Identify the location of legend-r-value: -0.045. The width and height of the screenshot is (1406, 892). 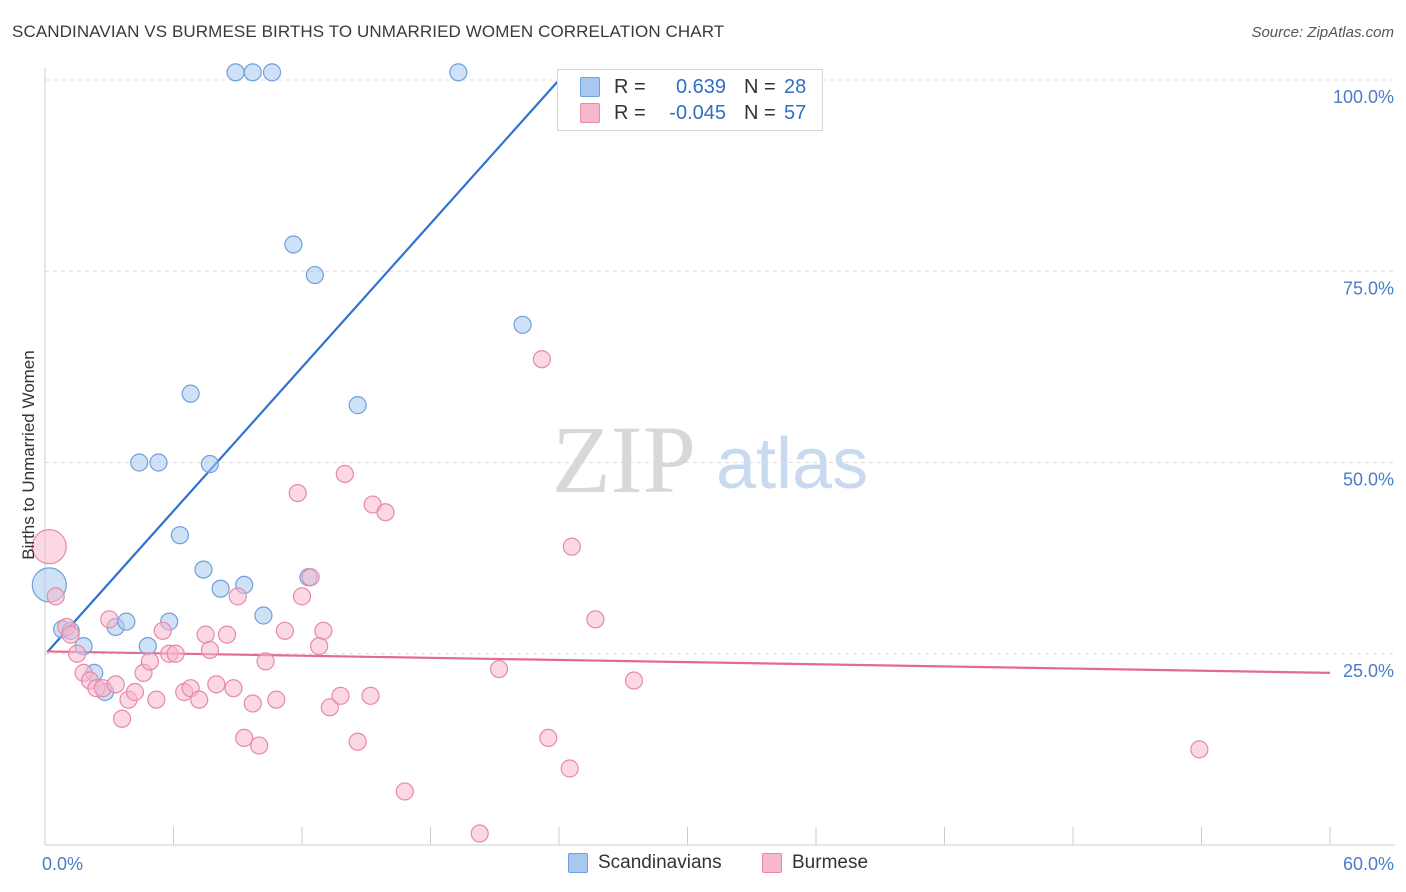
(697, 112).